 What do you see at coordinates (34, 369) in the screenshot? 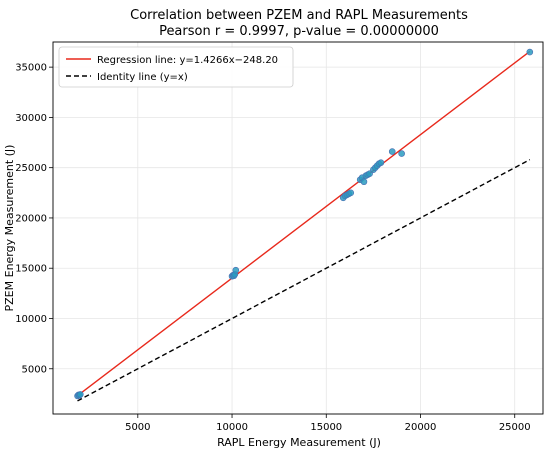
I see `y-tick-label: 5000` at bounding box center [34, 369].